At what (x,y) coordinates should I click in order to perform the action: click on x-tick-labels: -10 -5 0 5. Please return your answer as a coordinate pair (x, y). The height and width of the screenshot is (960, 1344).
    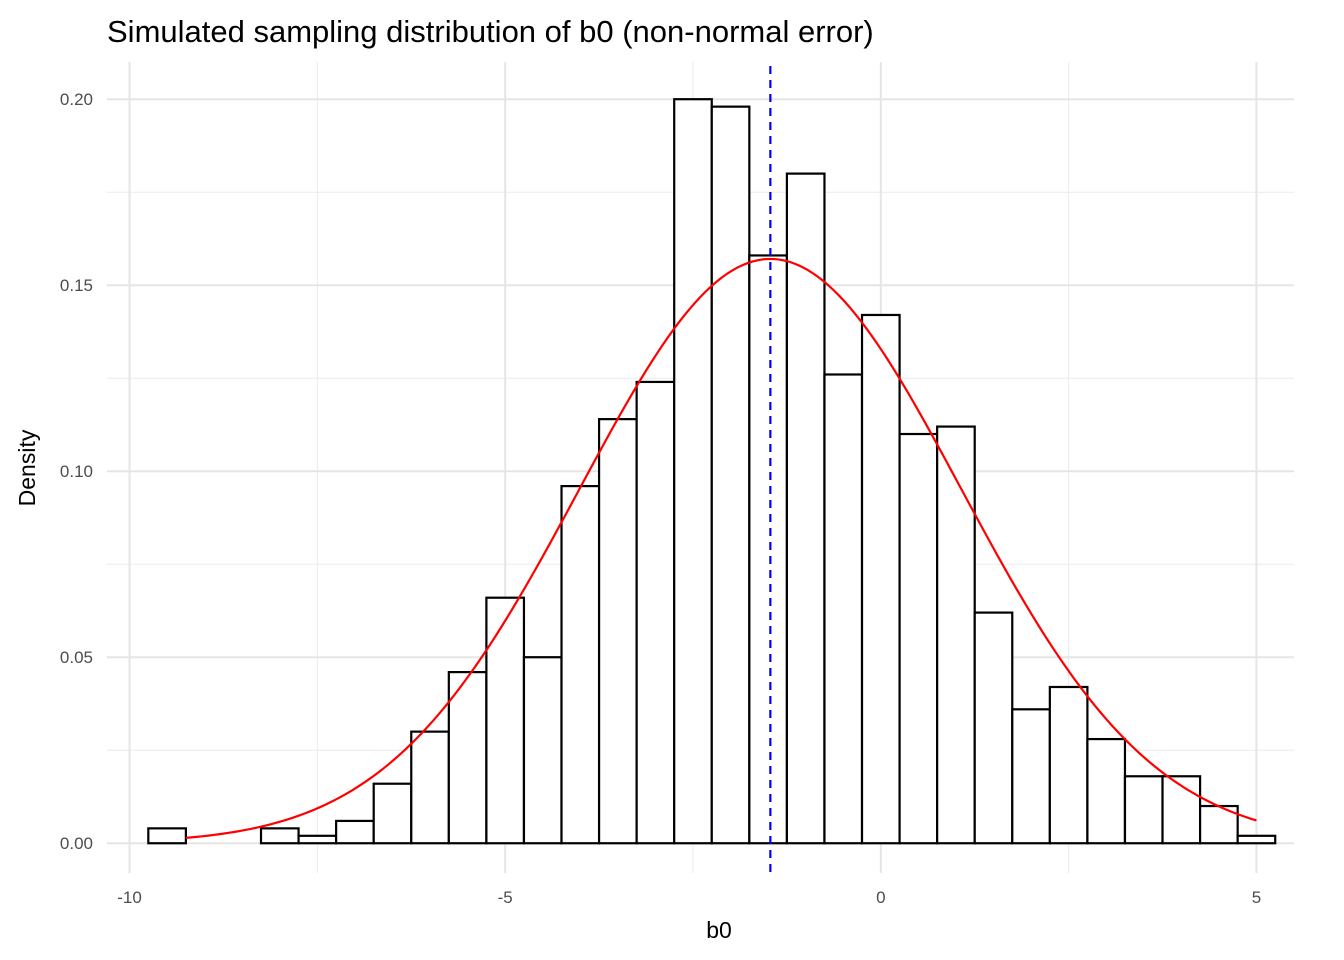
    Looking at the image, I should click on (689, 897).